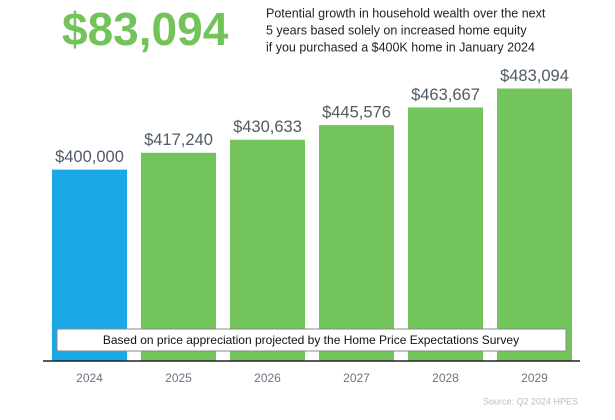 This screenshot has width=615, height=420. What do you see at coordinates (356, 378) in the screenshot?
I see `x-tick-label: 2027` at bounding box center [356, 378].